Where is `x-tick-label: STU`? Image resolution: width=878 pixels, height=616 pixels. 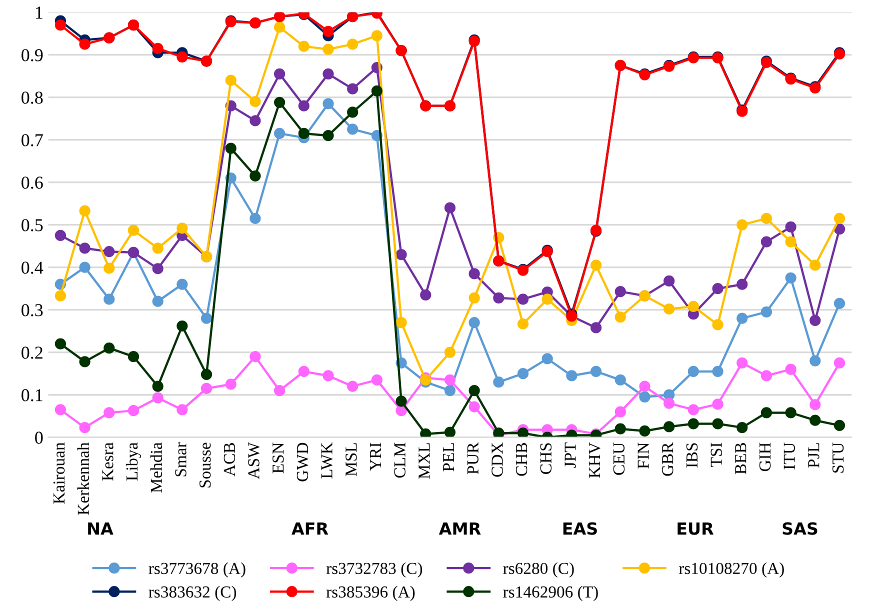 x-tick-label: STU is located at coordinates (838, 457).